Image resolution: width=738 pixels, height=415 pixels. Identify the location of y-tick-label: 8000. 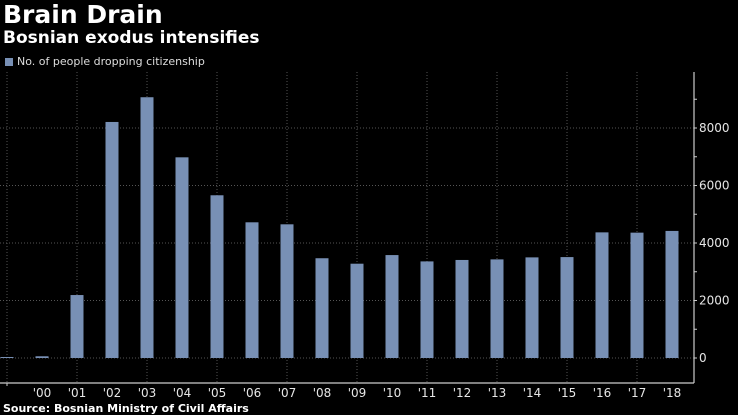
(714, 128).